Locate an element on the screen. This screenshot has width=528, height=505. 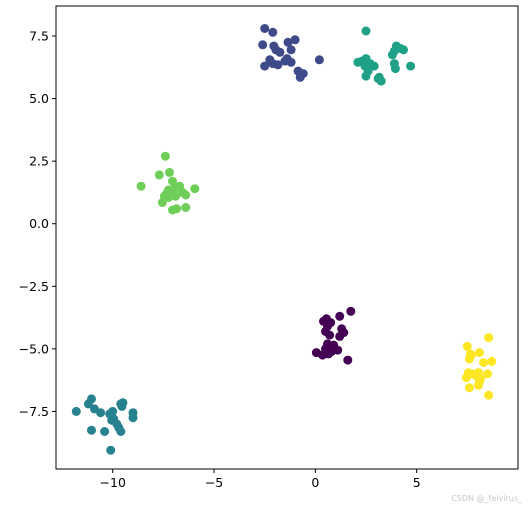
watermark: CSDN @_feivirus_ is located at coordinates (486, 498).